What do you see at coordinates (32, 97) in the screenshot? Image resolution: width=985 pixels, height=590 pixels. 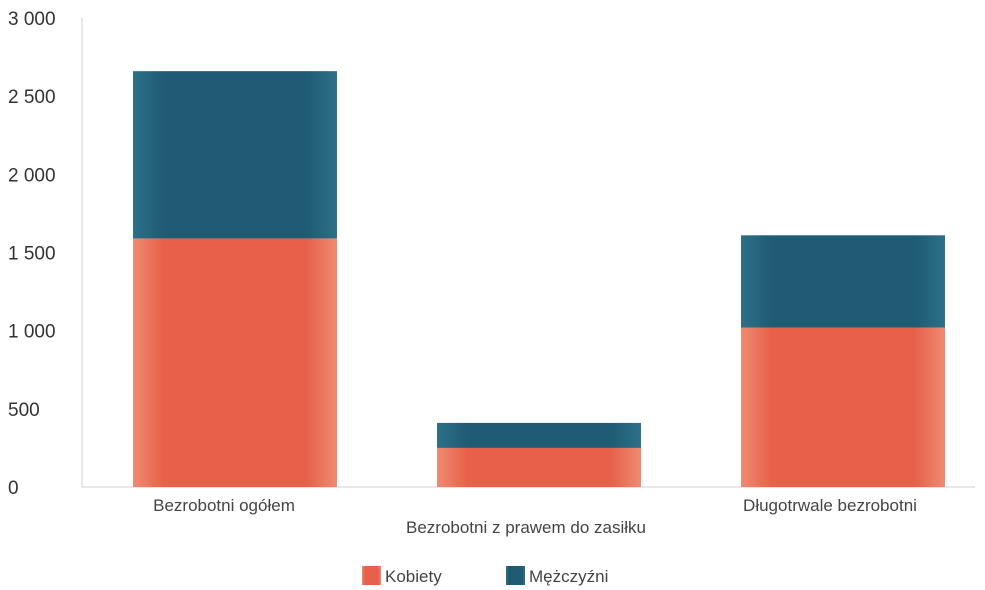 I see `y-tick-label: 2 500` at bounding box center [32, 97].